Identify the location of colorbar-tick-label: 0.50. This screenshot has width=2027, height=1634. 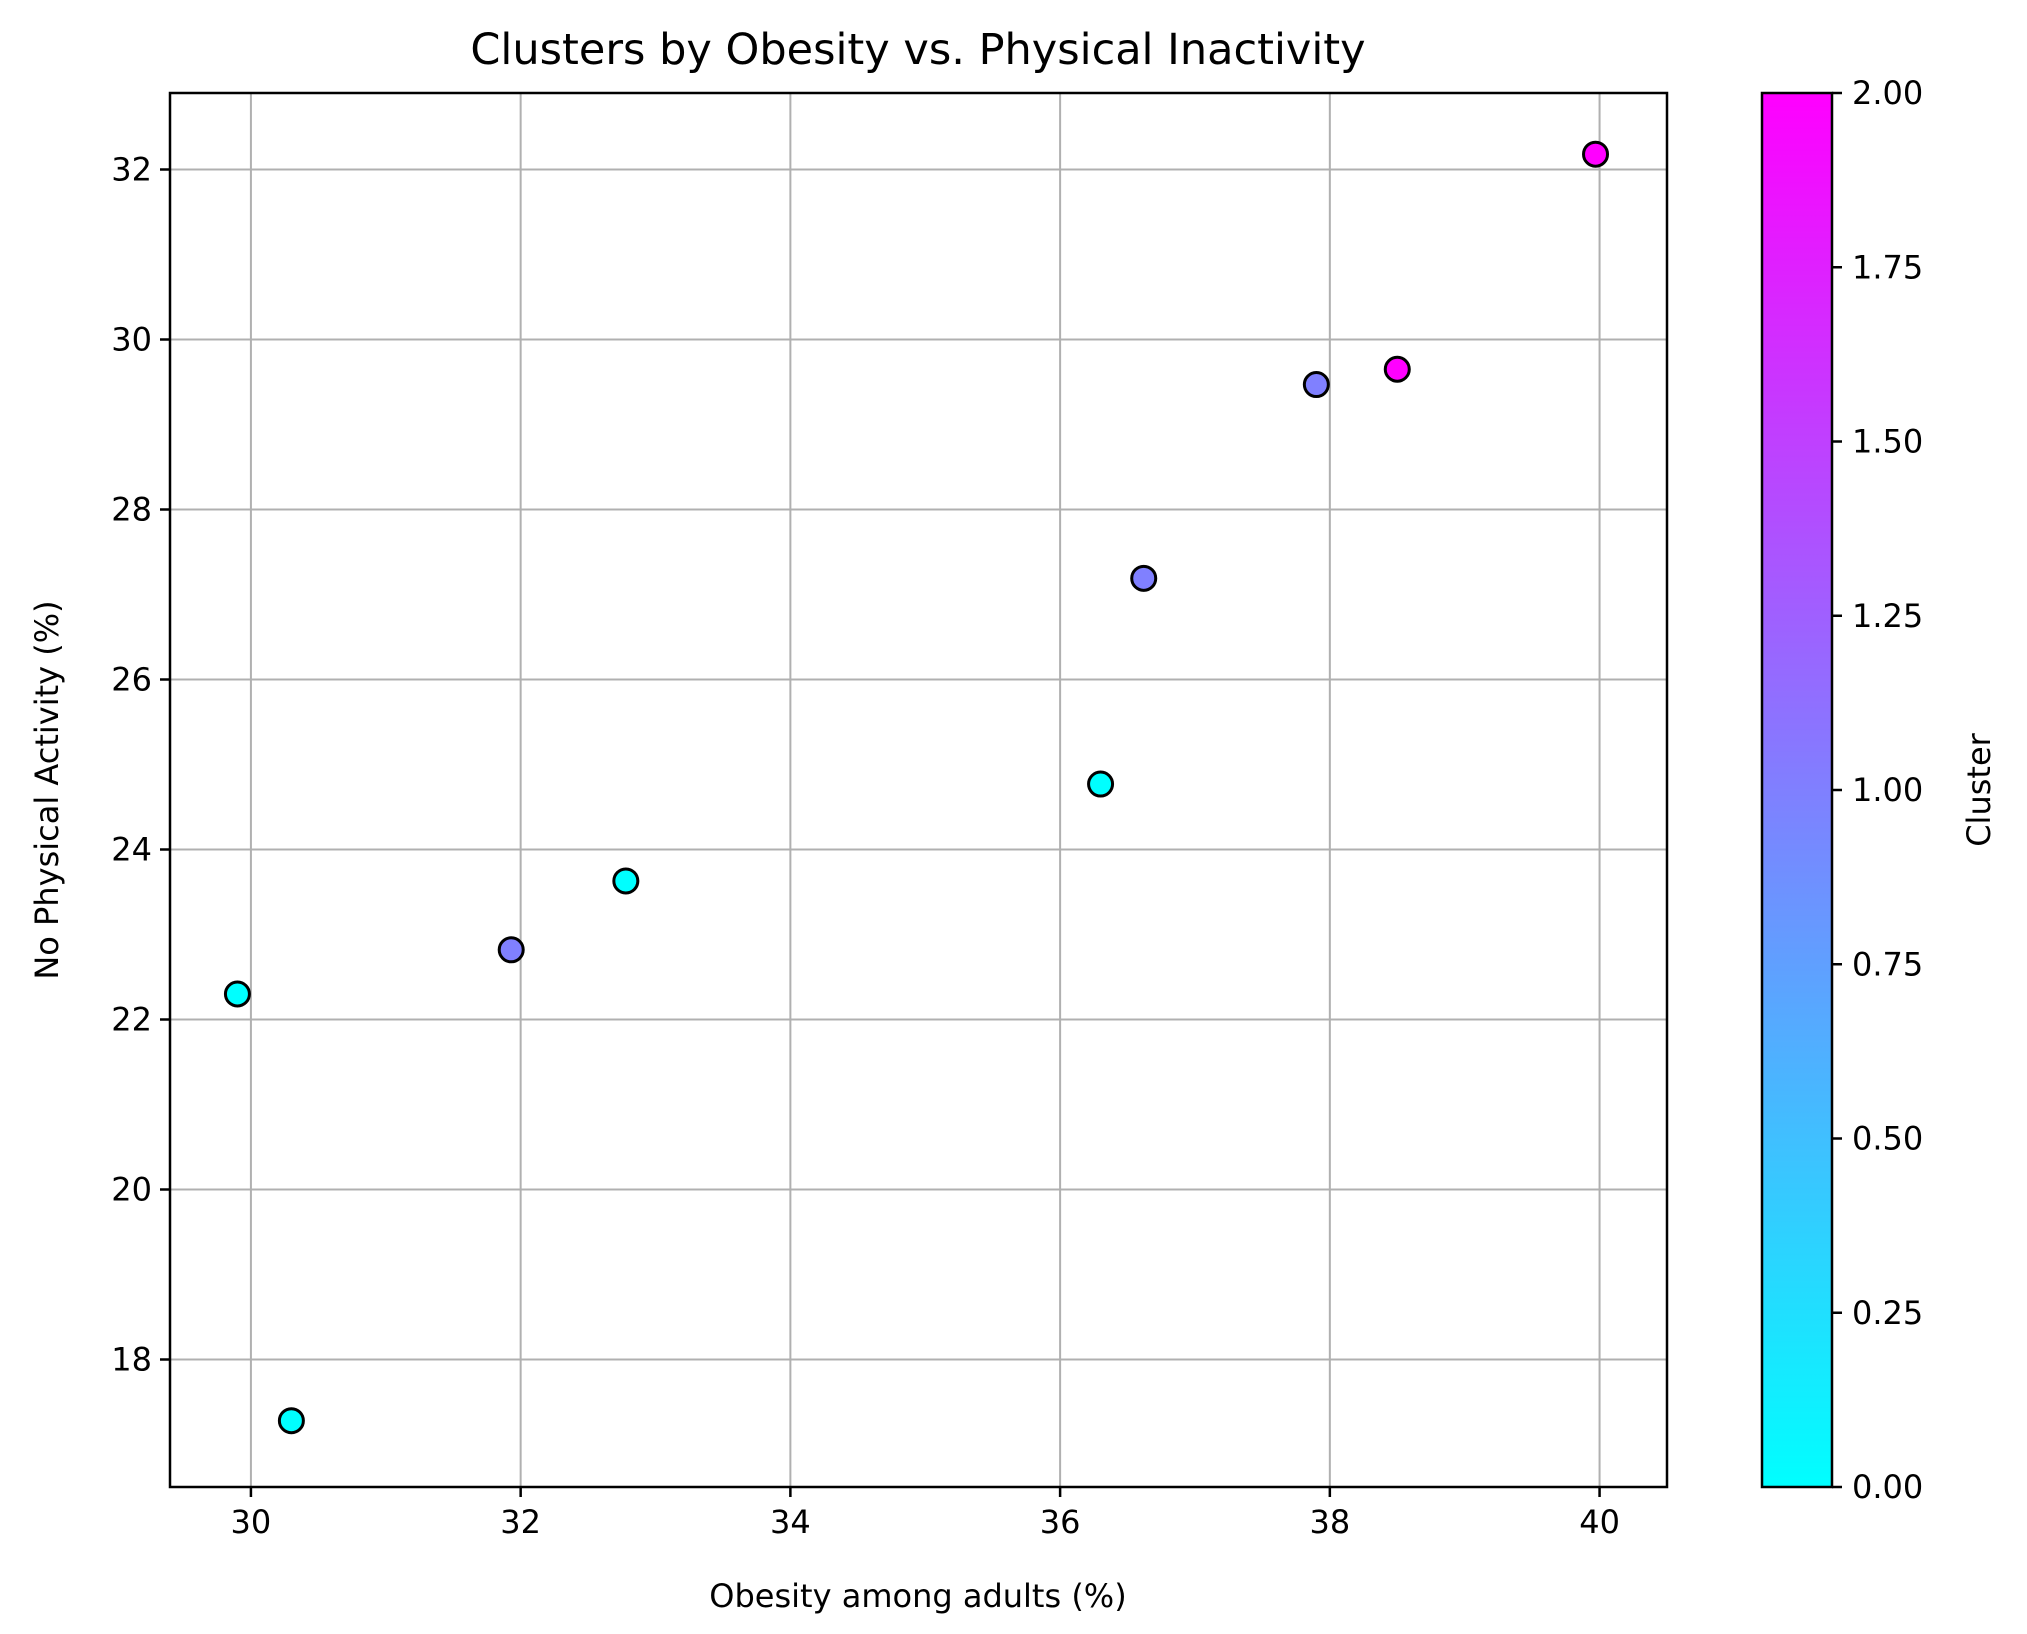
(1887, 1139).